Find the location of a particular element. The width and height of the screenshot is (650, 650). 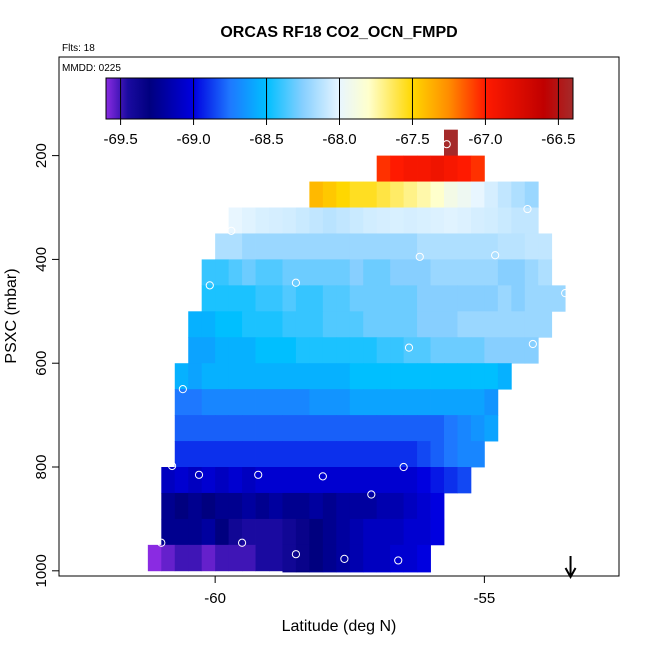

y-axis: 200 400 600 800 1000 is located at coordinates (46, 365).